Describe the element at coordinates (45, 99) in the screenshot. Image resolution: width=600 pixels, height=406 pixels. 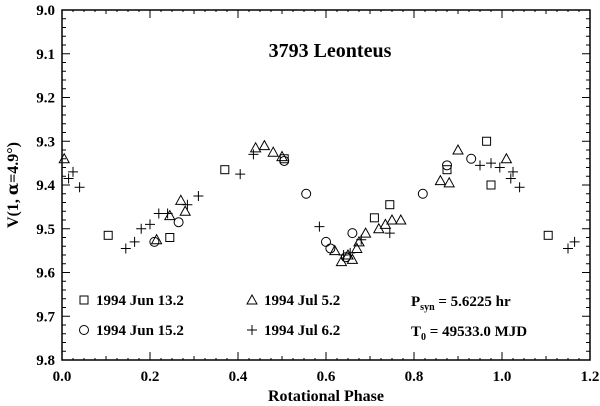
I see `y-tick-label: 9.2` at that location.